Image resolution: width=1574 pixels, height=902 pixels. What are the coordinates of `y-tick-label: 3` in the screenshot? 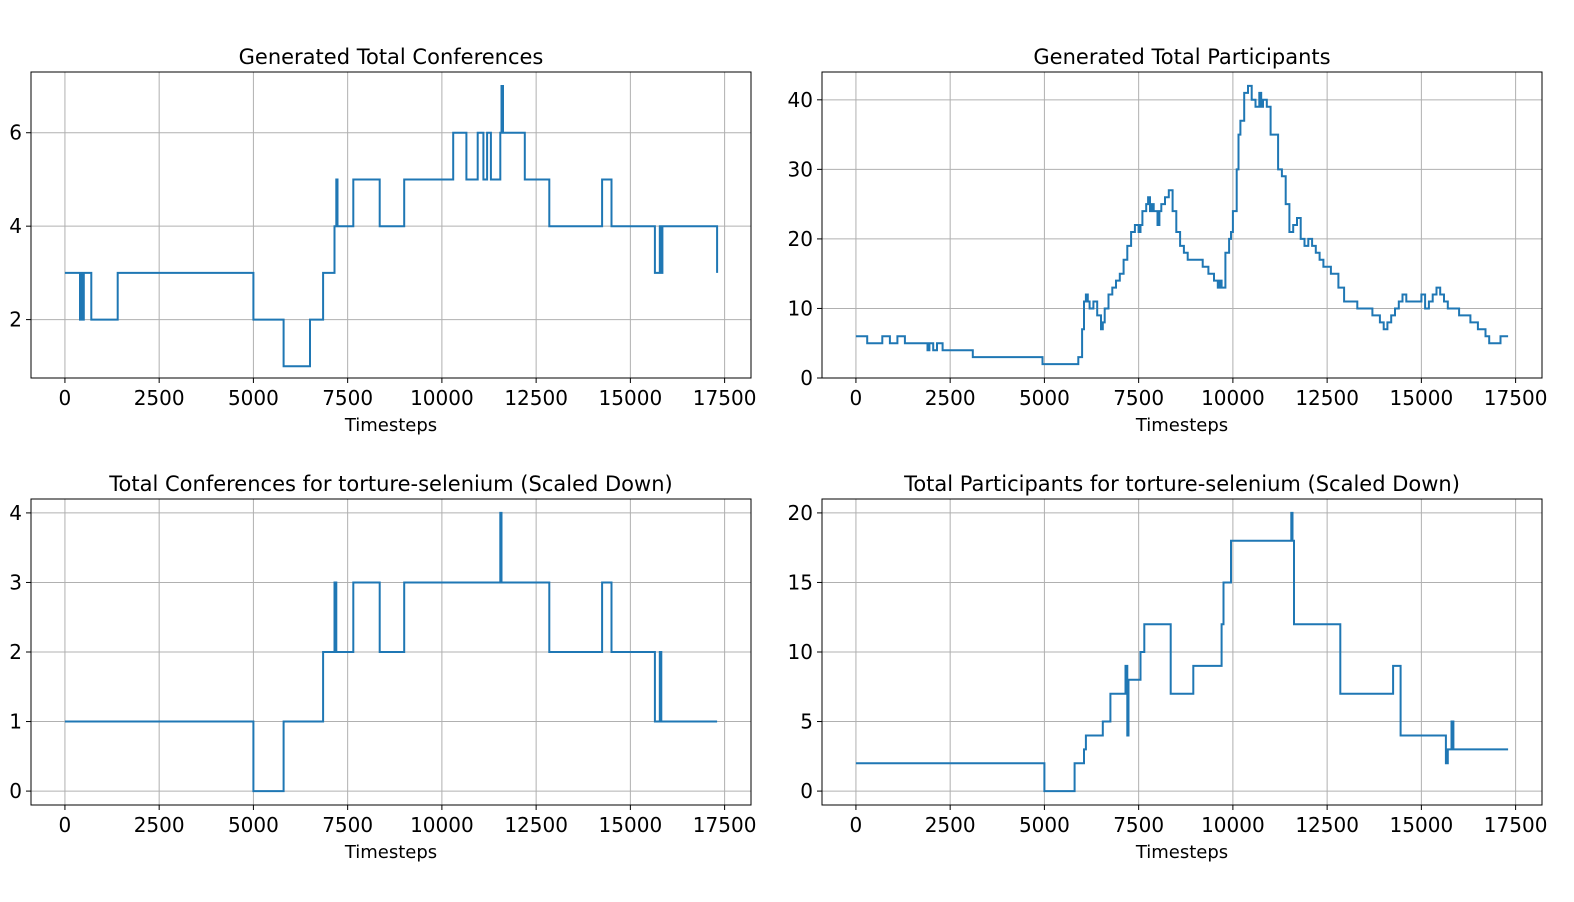 It's located at (15, 582).